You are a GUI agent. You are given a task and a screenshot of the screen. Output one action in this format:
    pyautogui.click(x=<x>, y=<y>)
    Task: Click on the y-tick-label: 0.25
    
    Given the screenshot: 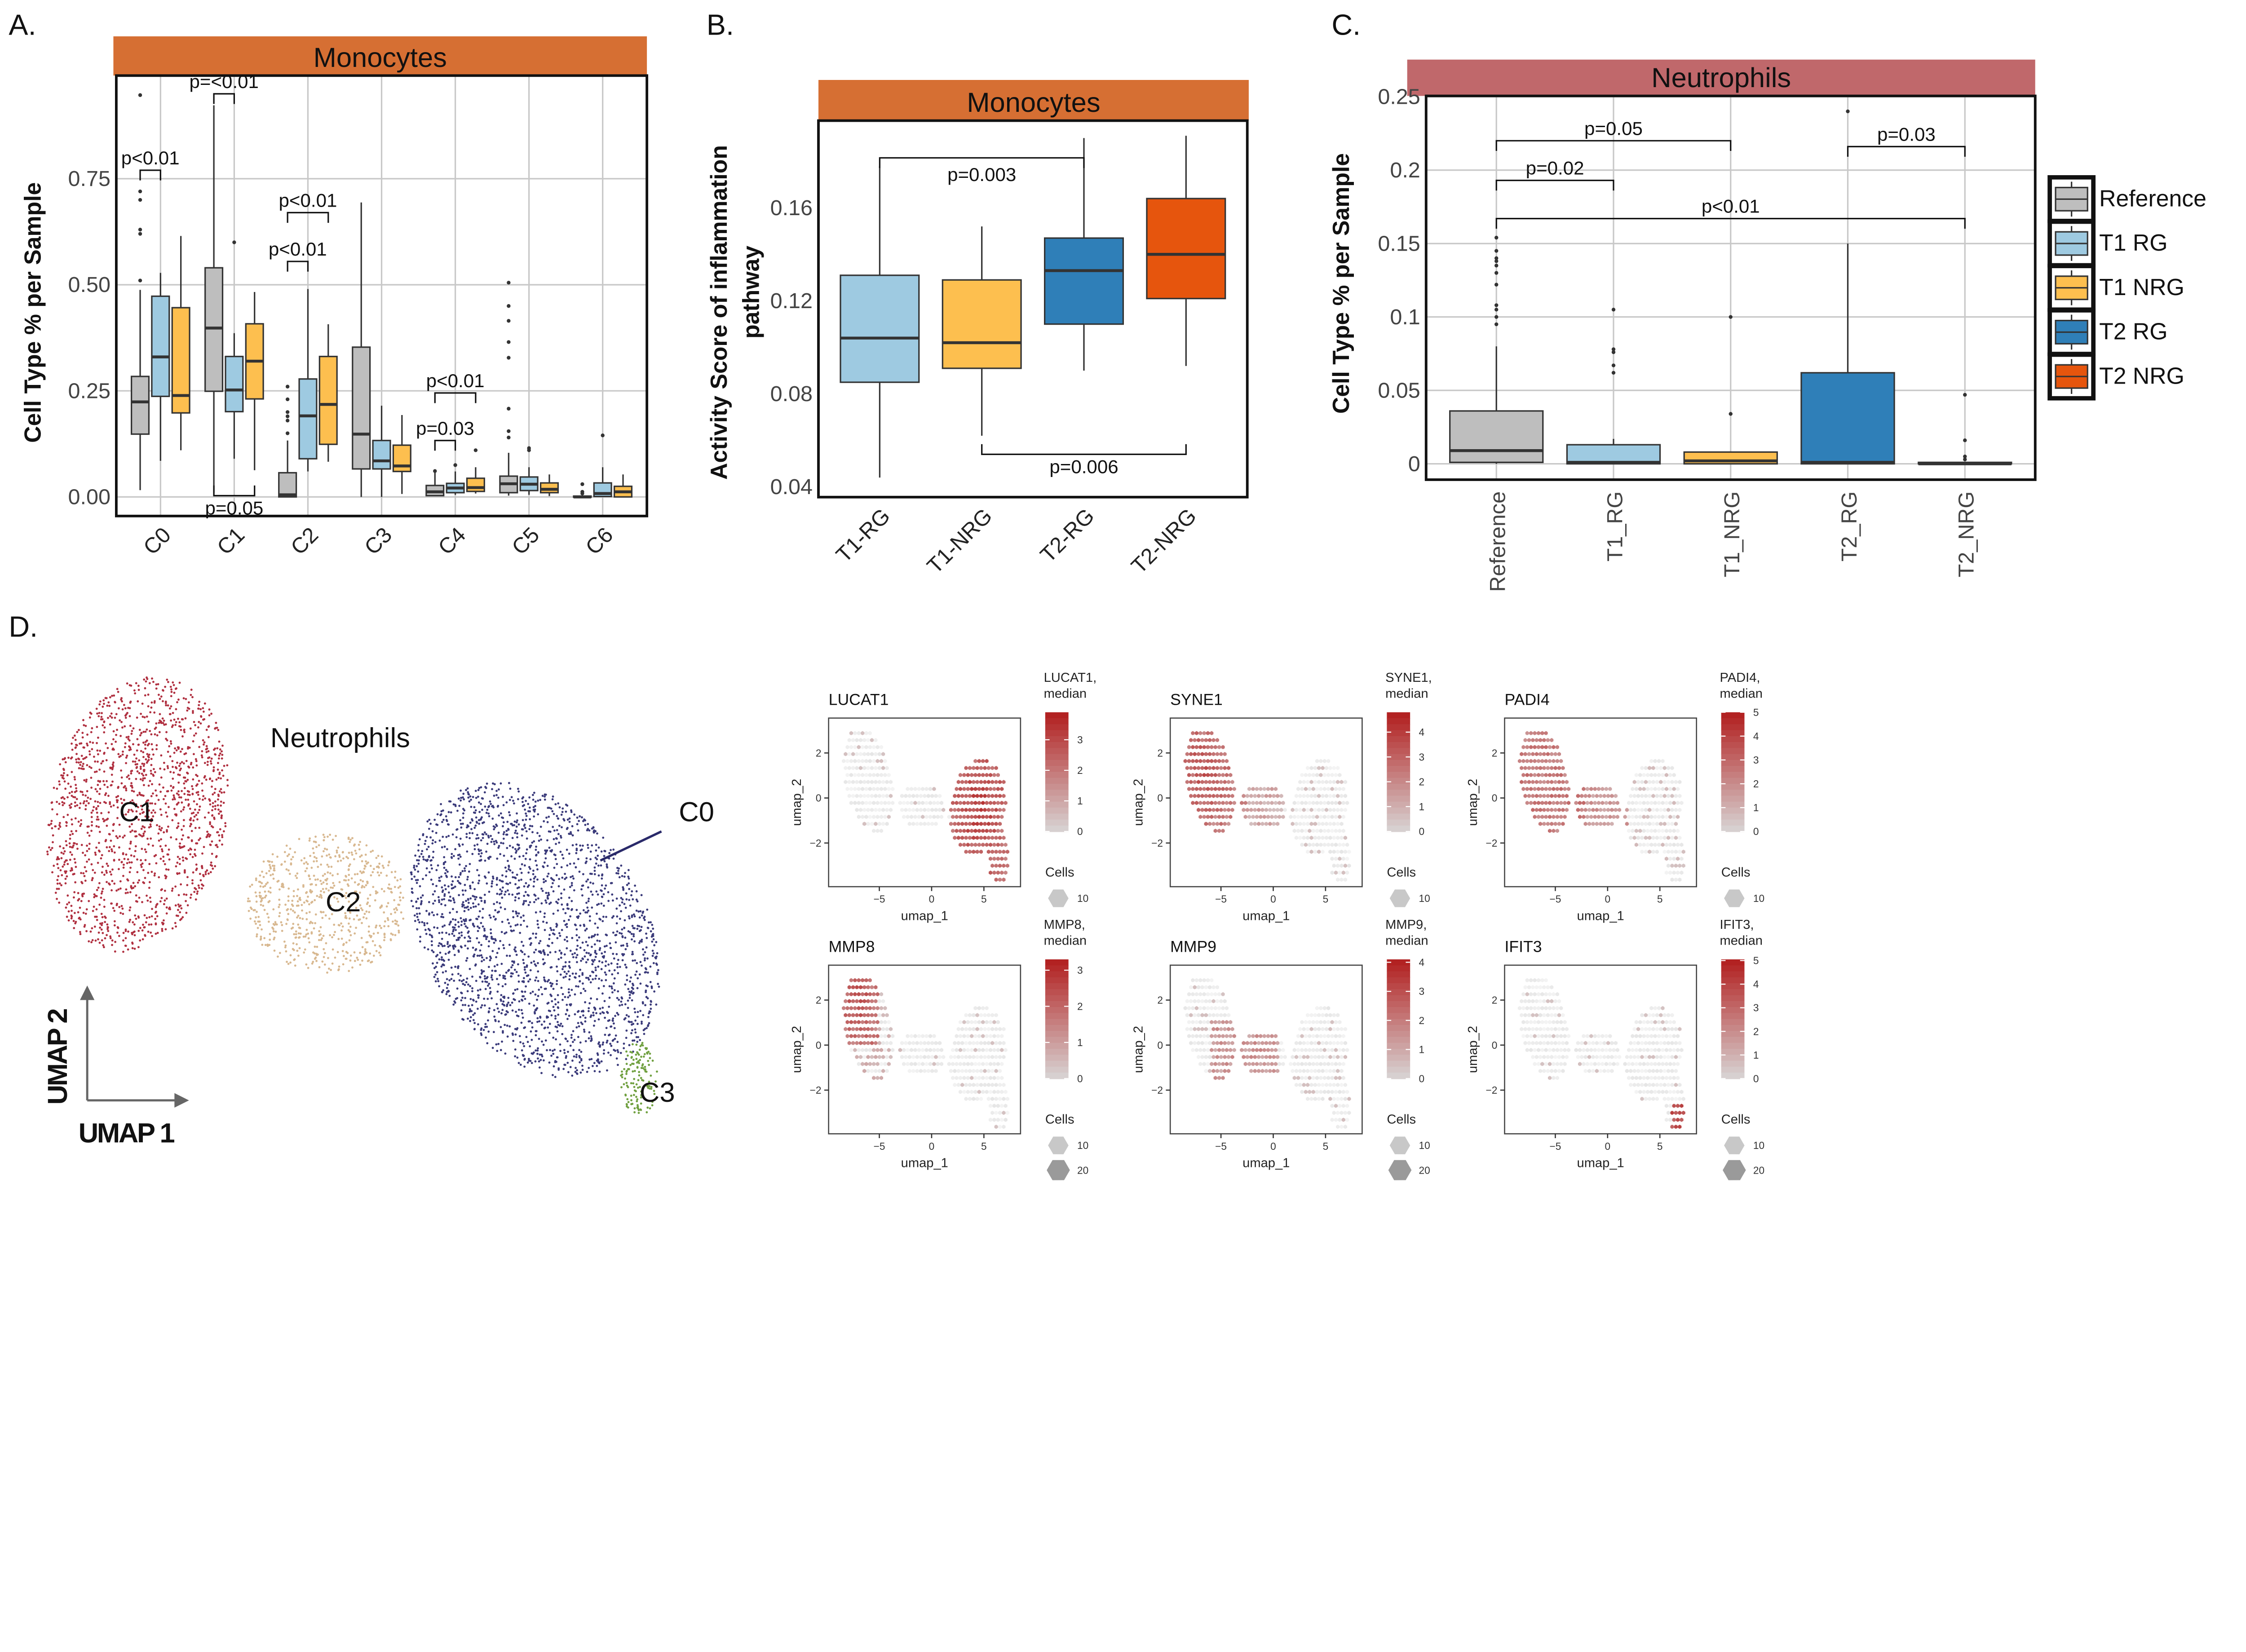 What is the action you would take?
    pyautogui.click(x=89, y=391)
    